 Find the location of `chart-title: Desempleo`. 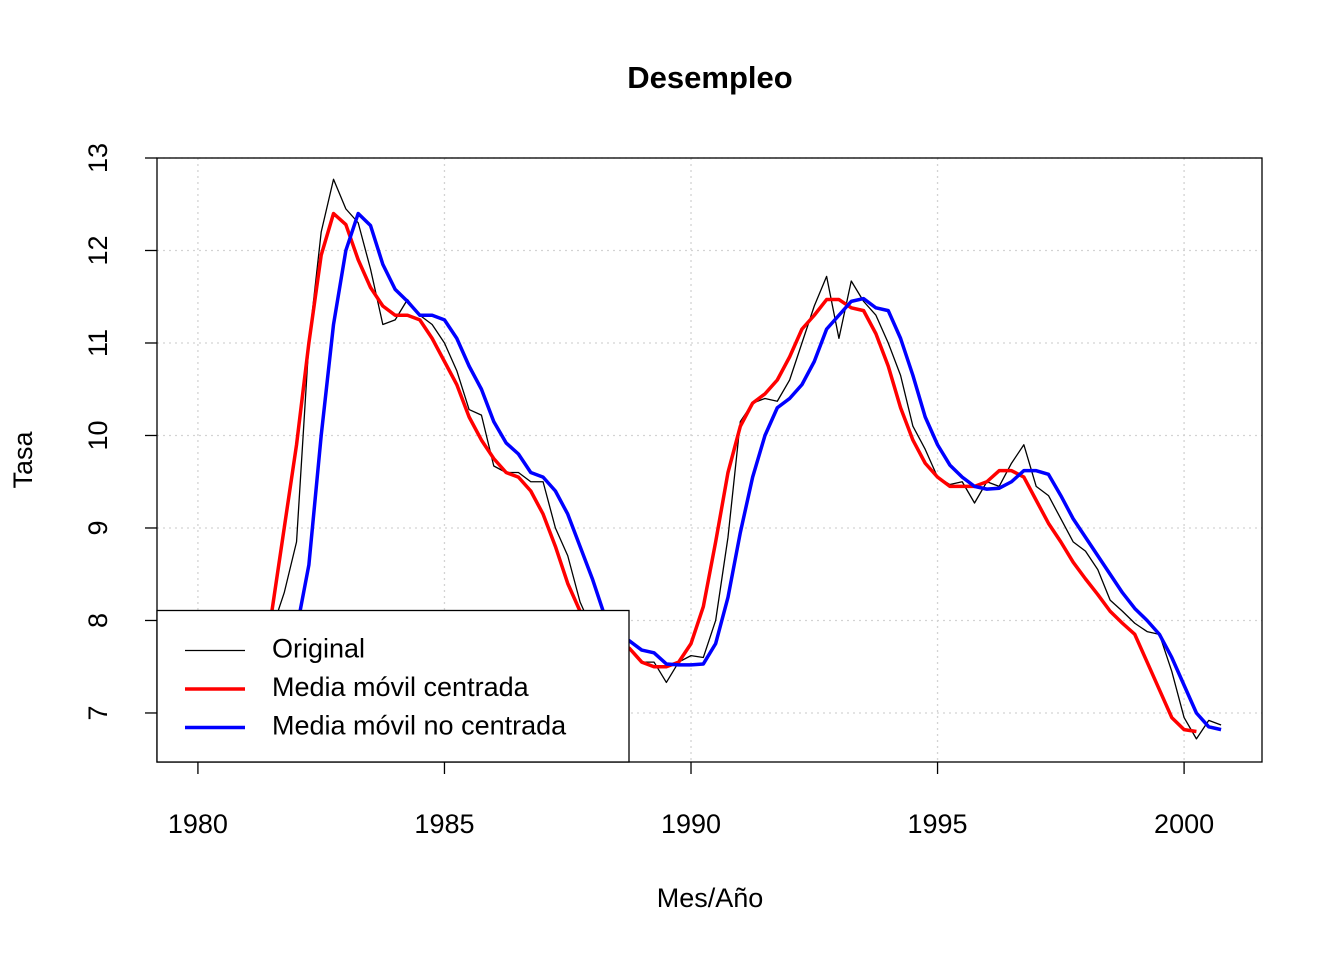

chart-title: Desempleo is located at coordinates (709, 77).